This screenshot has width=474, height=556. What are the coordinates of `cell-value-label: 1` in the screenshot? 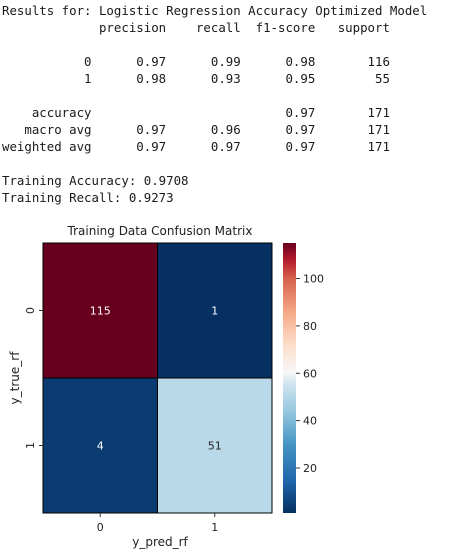 It's located at (214, 311).